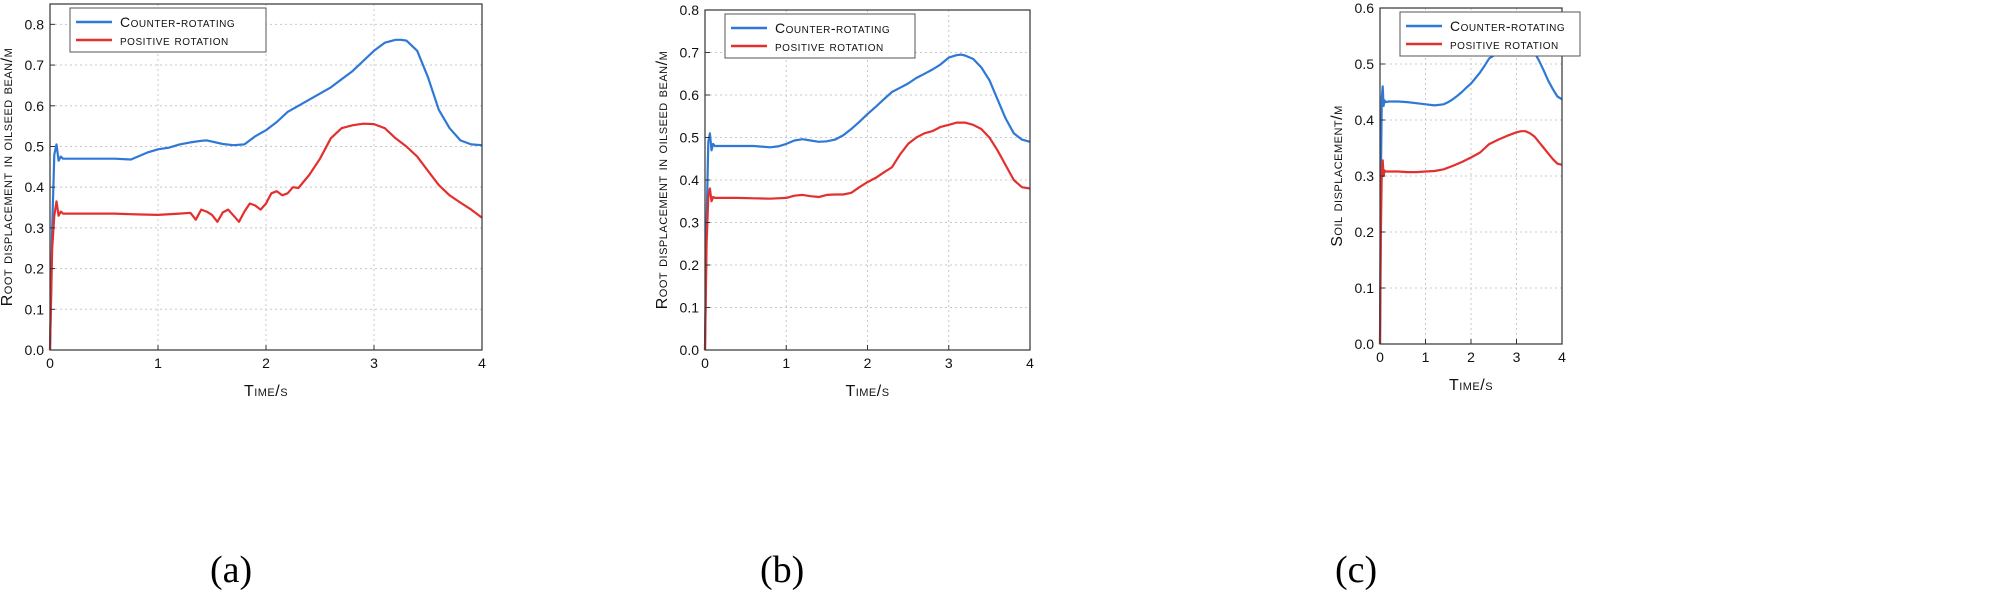  Describe the element at coordinates (1337, 176) in the screenshot. I see `y-axis-label: Soil displacement/m` at that location.